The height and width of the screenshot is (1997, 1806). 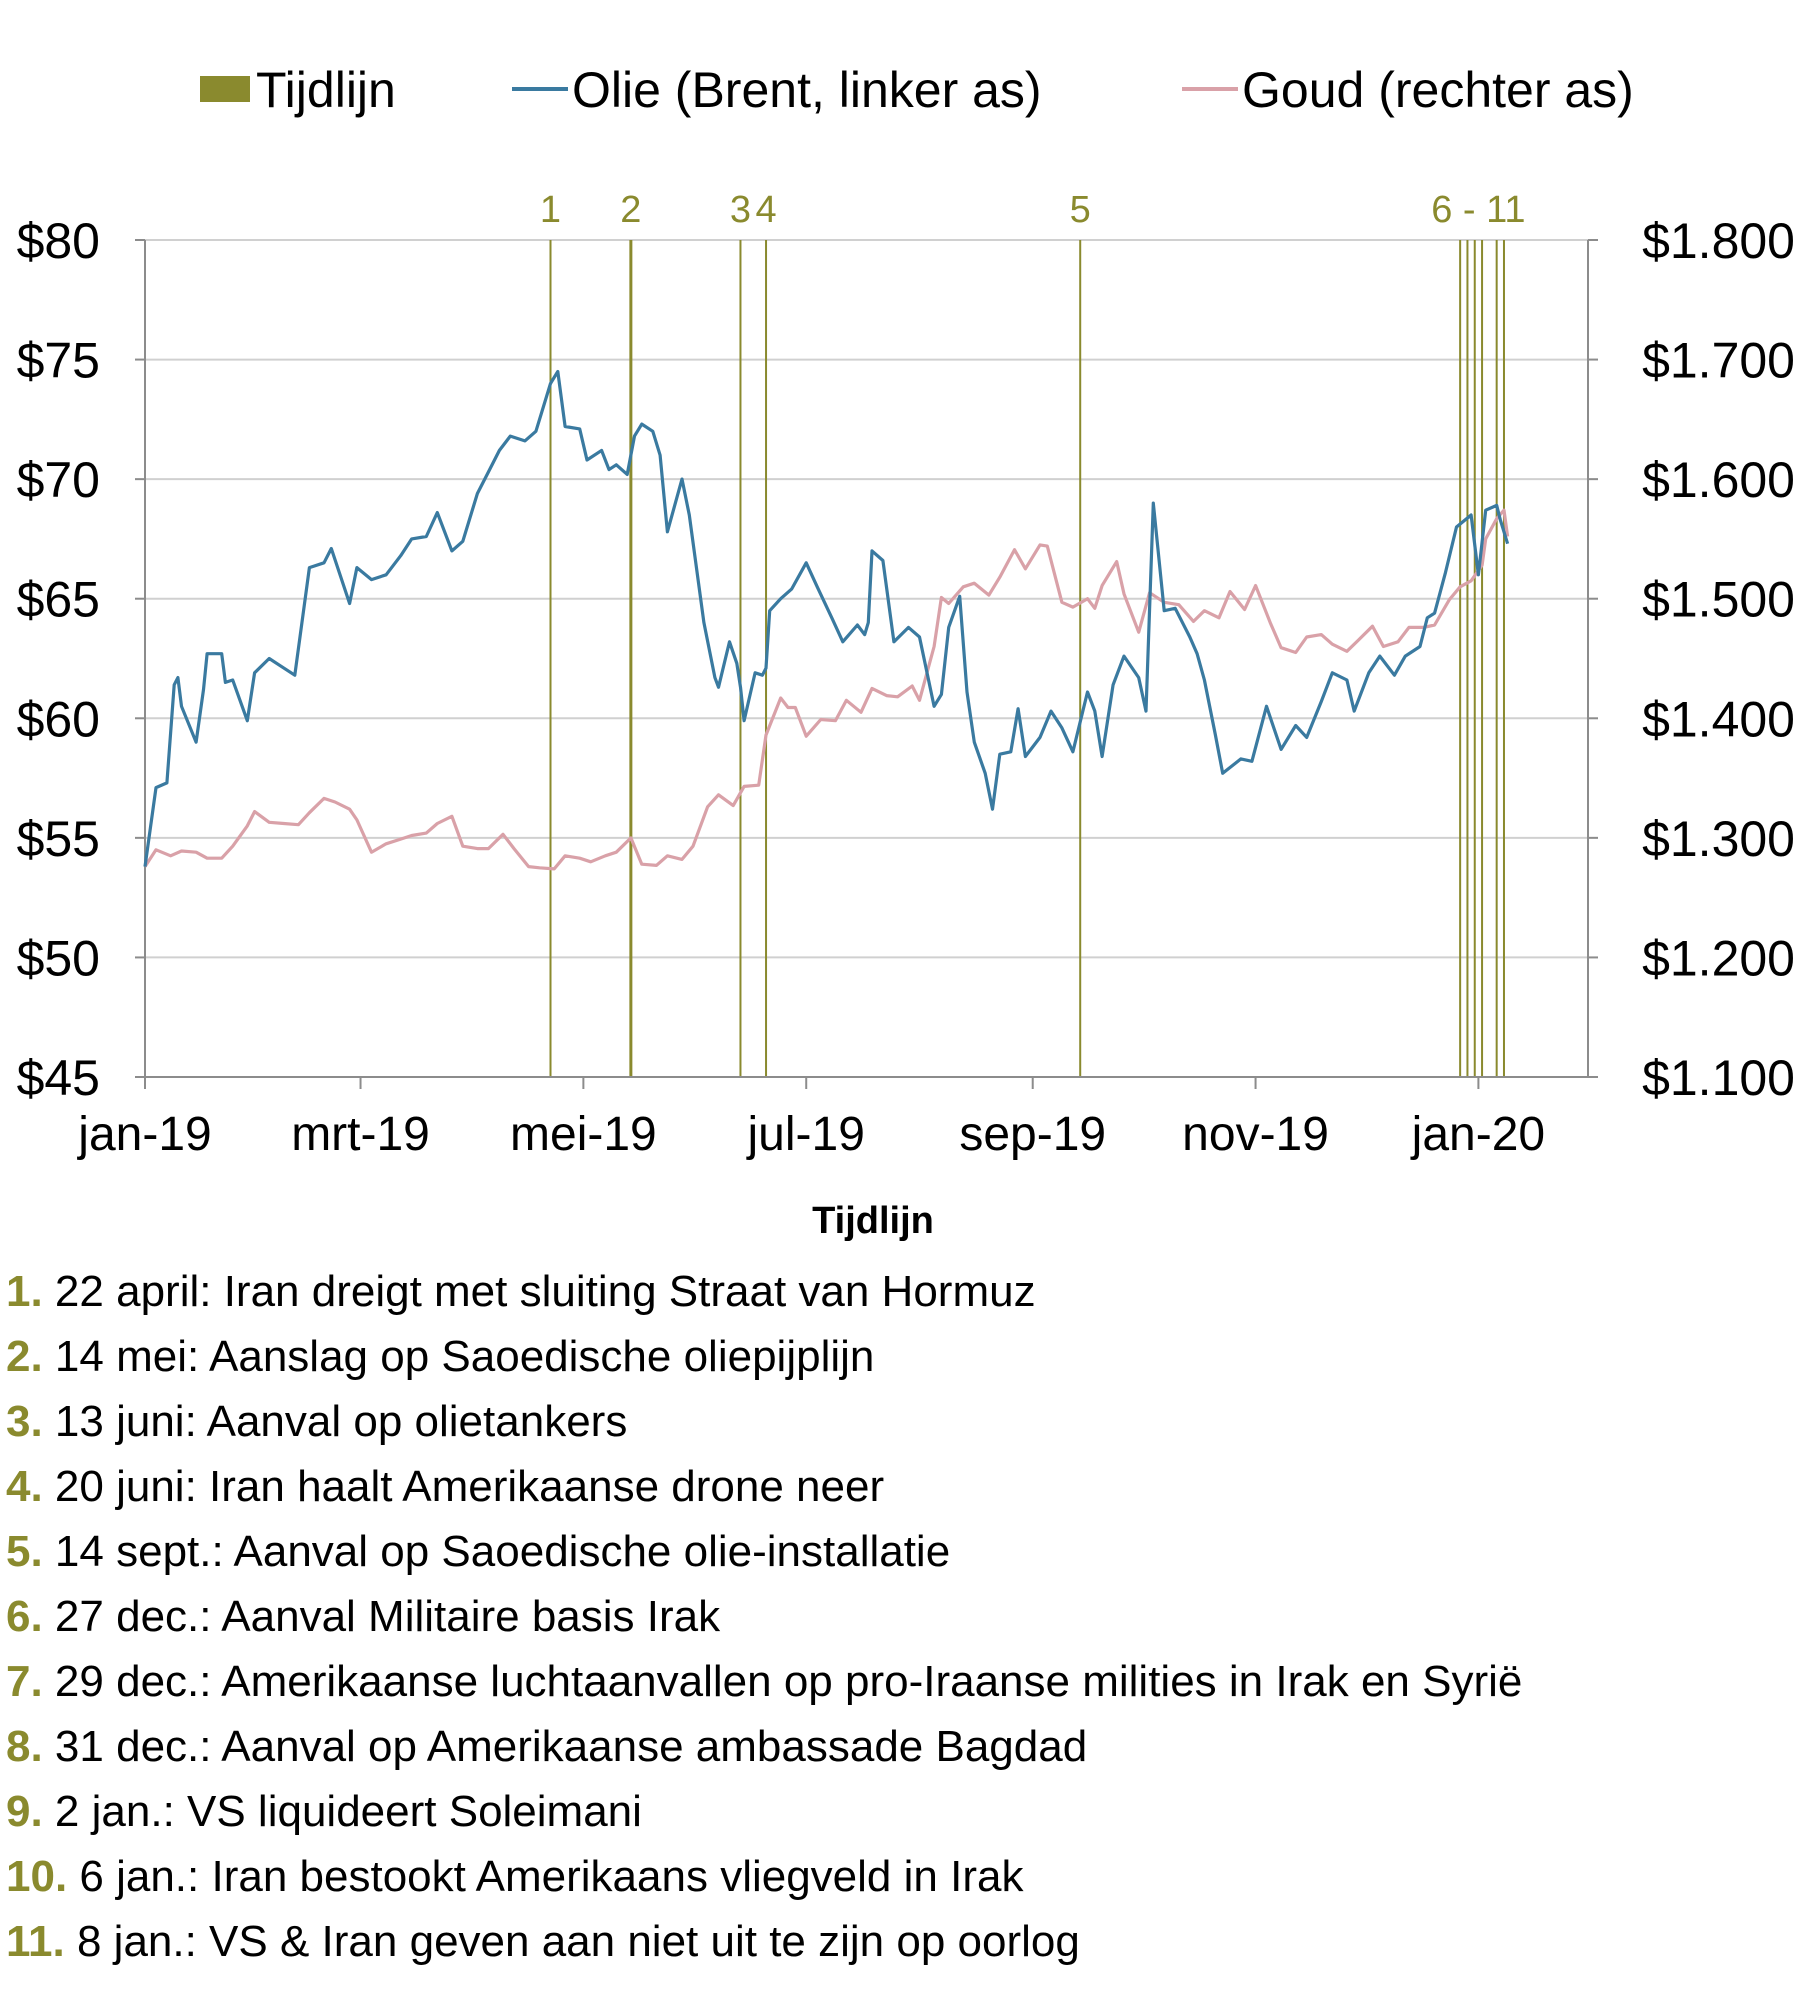 I want to click on y-right-tick-label: $1.500, so click(x=1718, y=600).